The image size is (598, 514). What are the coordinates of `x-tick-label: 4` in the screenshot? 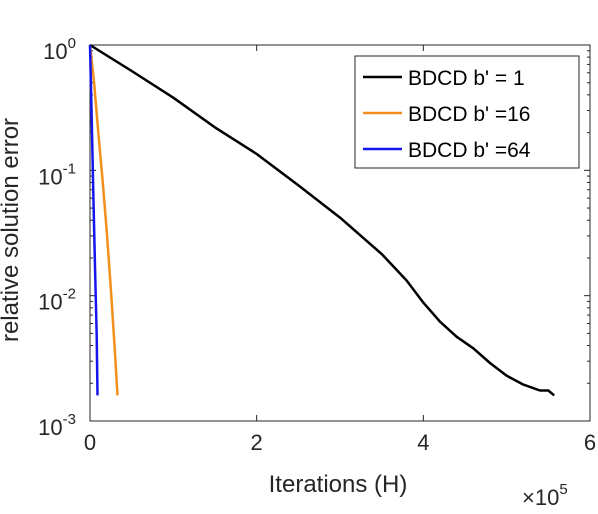 It's located at (423, 442).